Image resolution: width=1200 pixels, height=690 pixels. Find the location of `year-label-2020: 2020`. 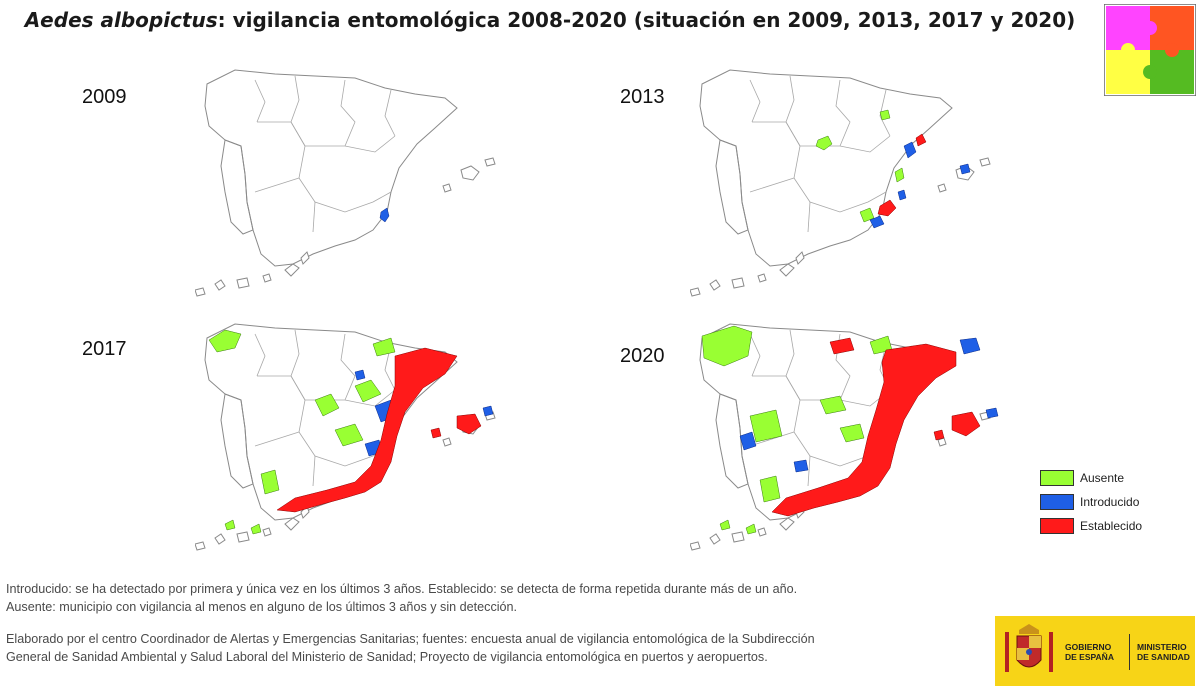

year-label-2020: 2020 is located at coordinates (642, 356).